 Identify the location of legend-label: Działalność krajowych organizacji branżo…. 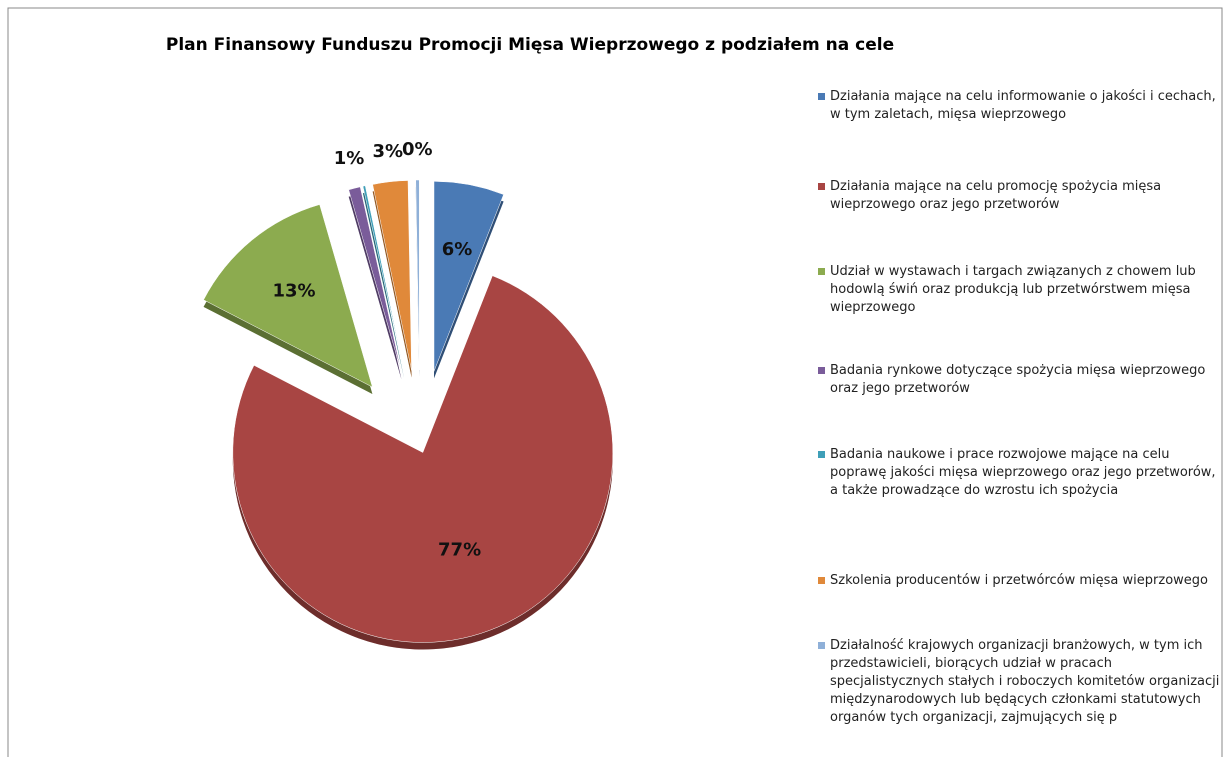
(1025, 681).